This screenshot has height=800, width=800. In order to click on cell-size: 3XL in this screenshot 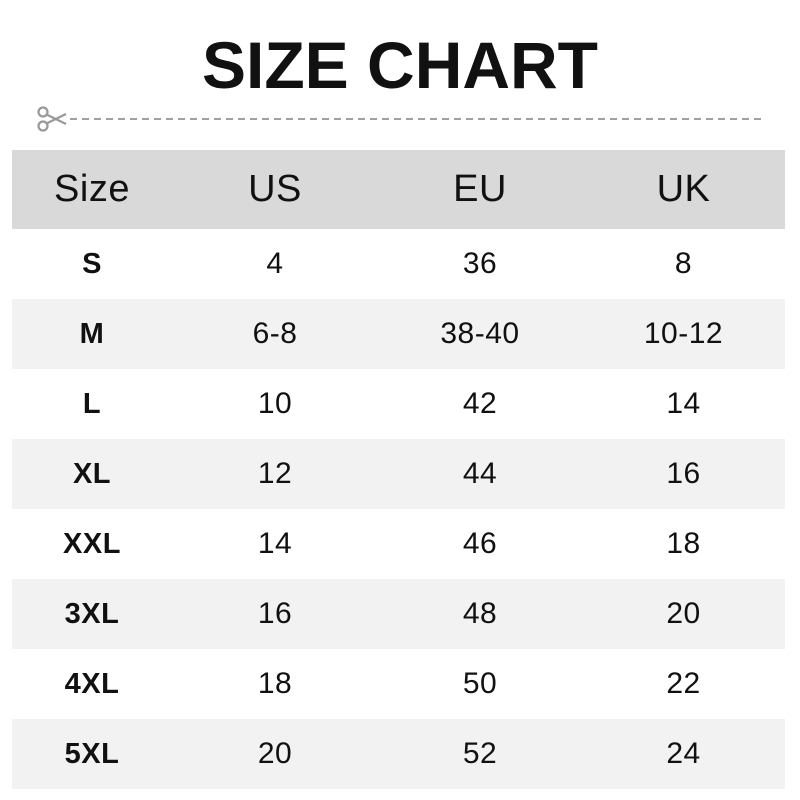, I will do `click(92, 613)`.